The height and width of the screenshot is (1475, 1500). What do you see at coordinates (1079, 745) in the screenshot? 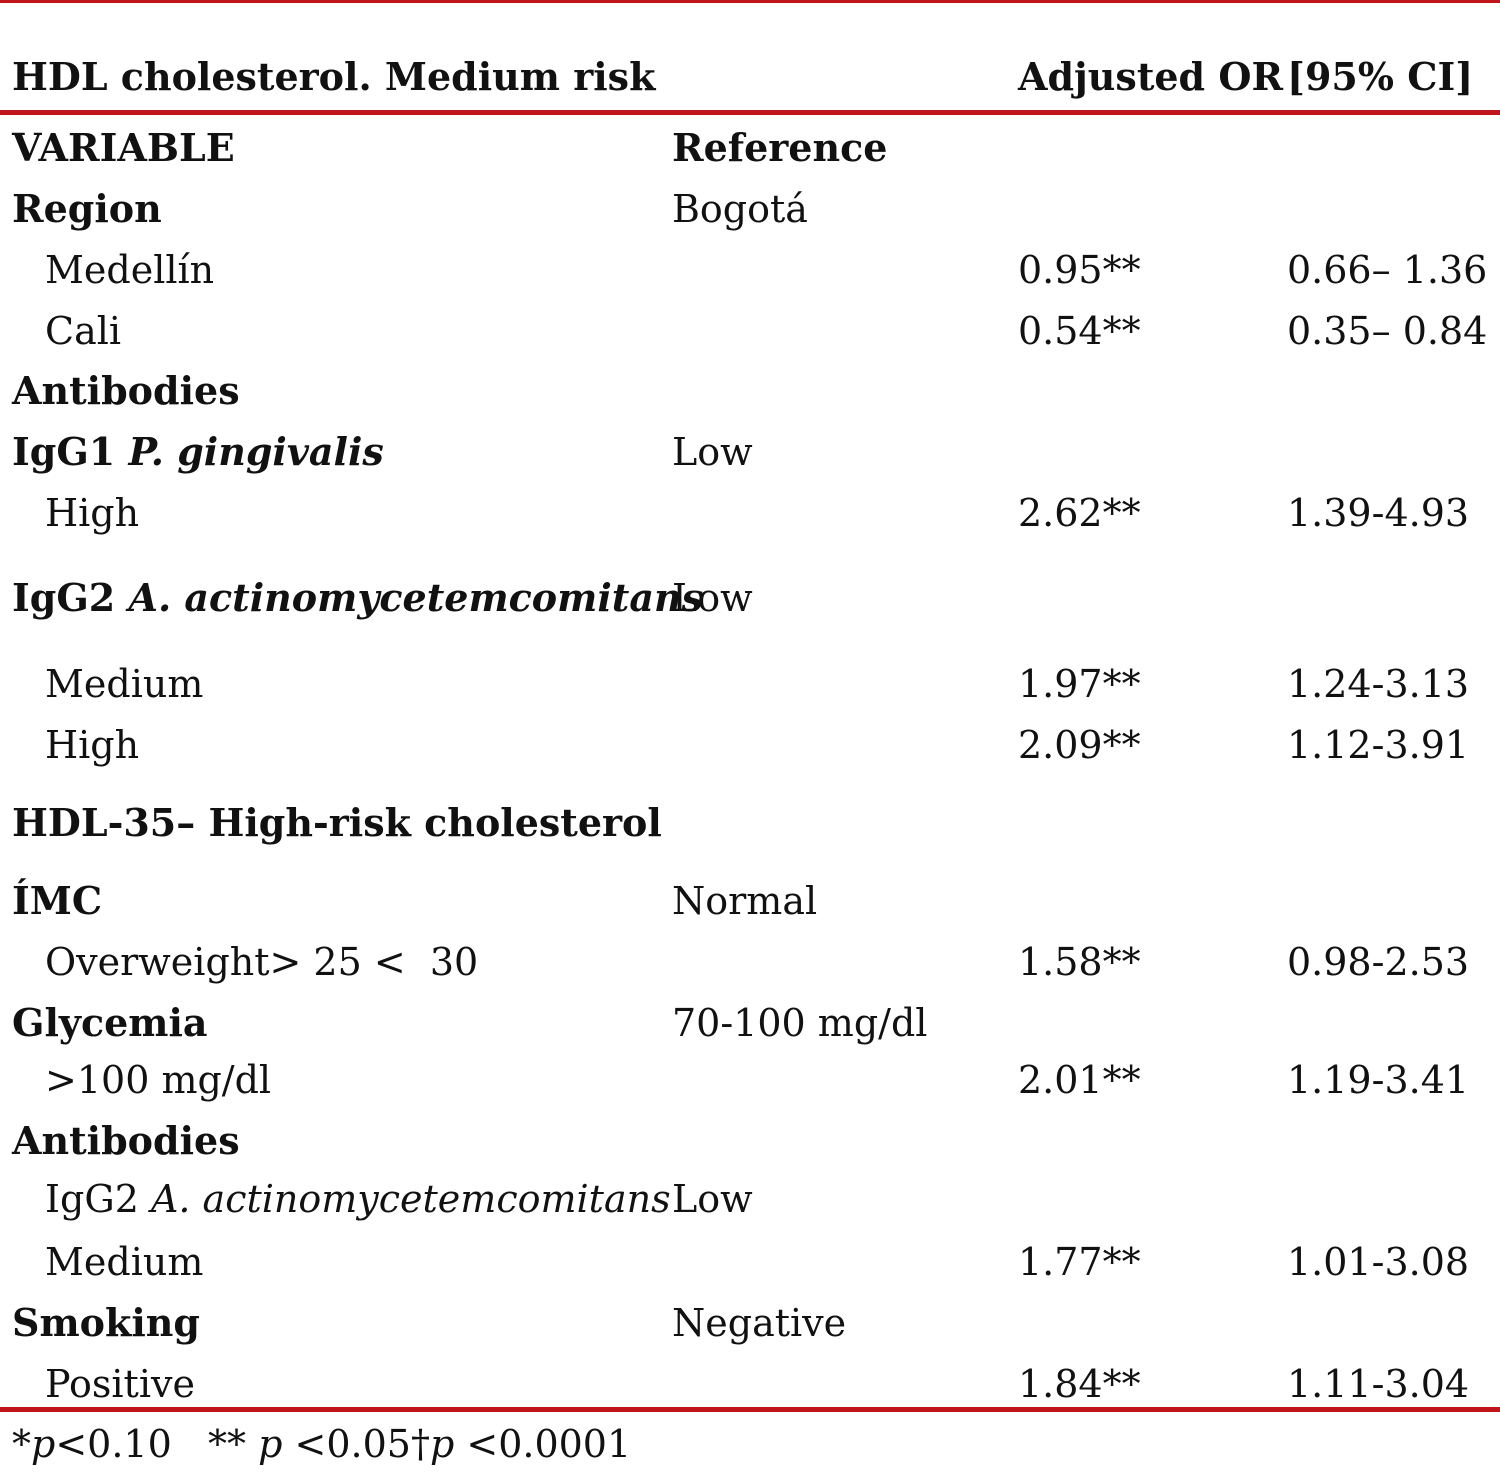
I see `row-adjusted-or: 2.09**` at bounding box center [1079, 745].